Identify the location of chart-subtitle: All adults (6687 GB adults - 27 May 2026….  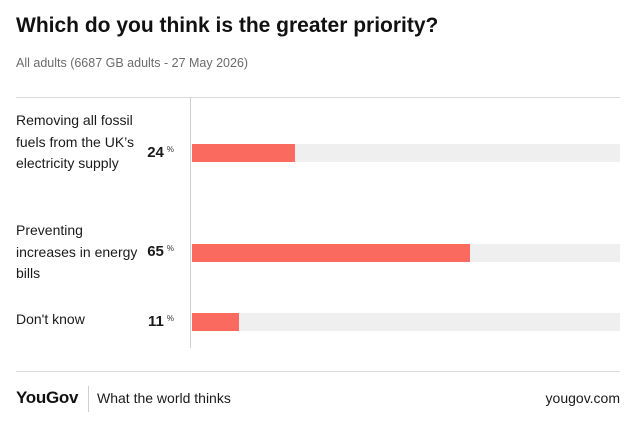
(132, 63).